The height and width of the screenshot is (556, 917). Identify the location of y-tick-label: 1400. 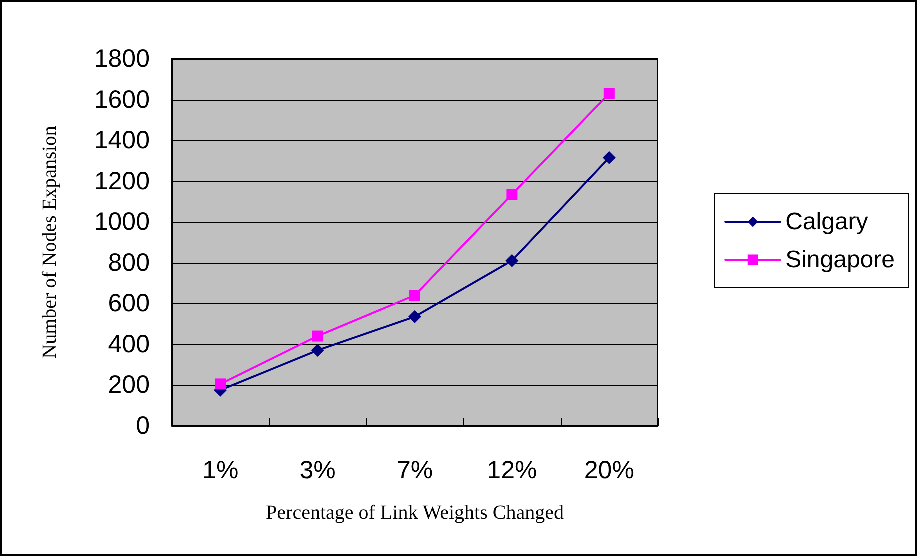
(122, 140).